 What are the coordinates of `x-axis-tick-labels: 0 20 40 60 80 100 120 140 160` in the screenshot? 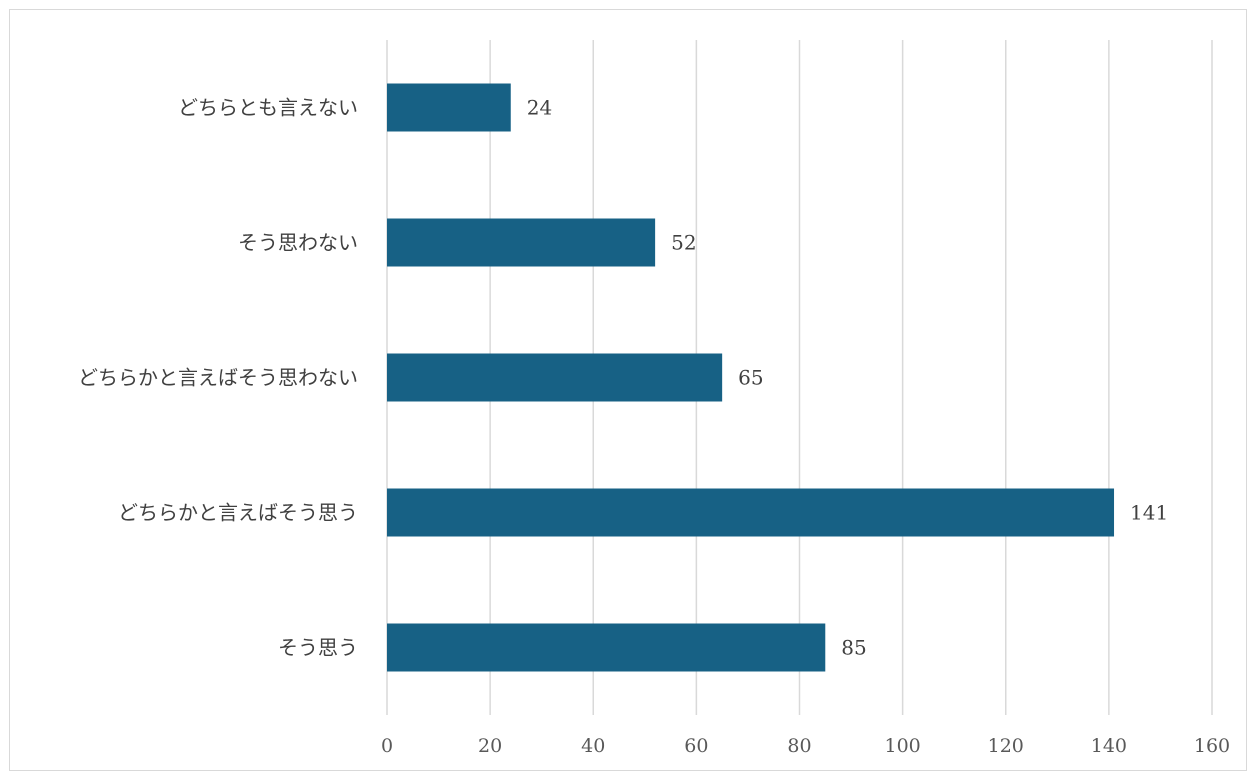 It's located at (805, 746).